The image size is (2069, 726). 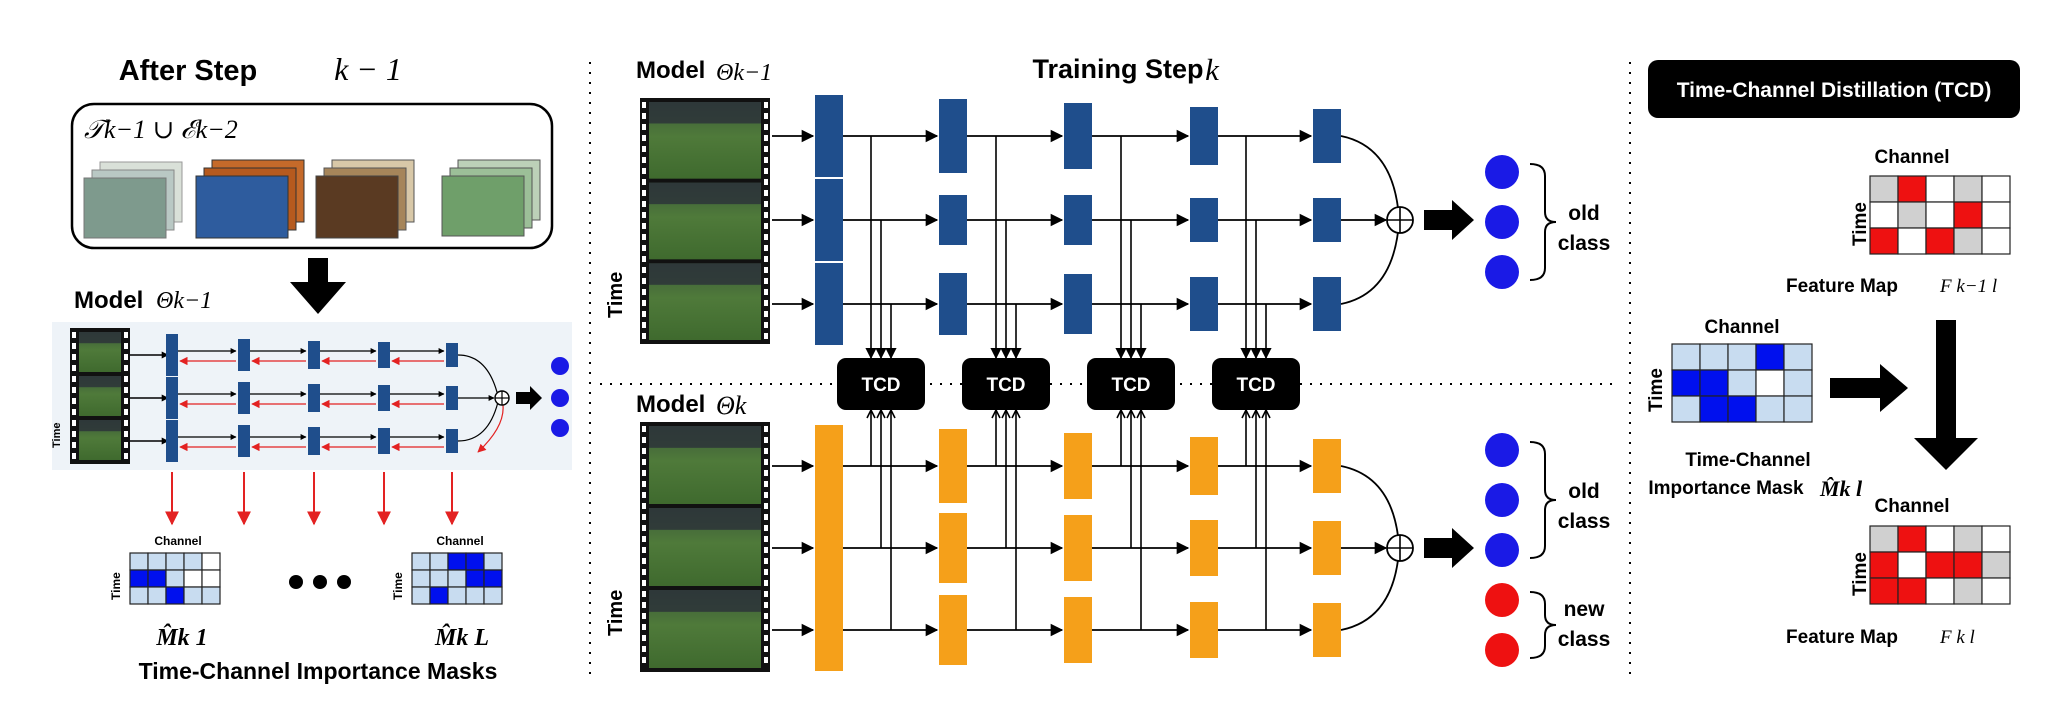 I want to click on mask-to-map-arrow, so click(x=1869, y=388).